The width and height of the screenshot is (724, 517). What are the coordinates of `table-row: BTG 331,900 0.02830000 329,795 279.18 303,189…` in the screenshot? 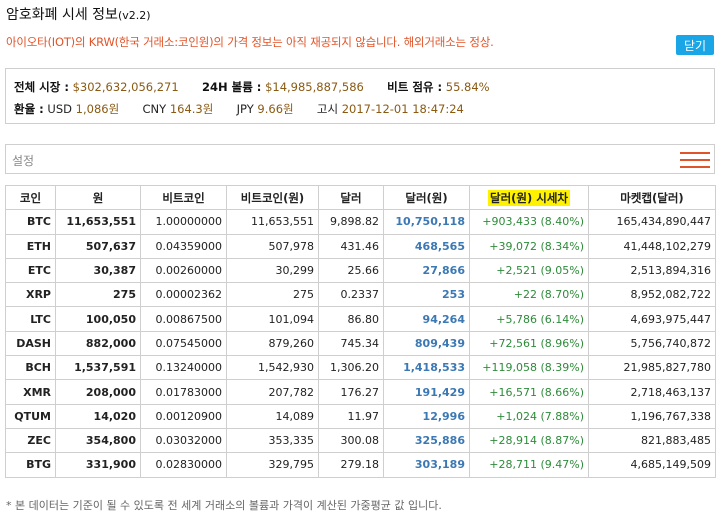 It's located at (360, 465).